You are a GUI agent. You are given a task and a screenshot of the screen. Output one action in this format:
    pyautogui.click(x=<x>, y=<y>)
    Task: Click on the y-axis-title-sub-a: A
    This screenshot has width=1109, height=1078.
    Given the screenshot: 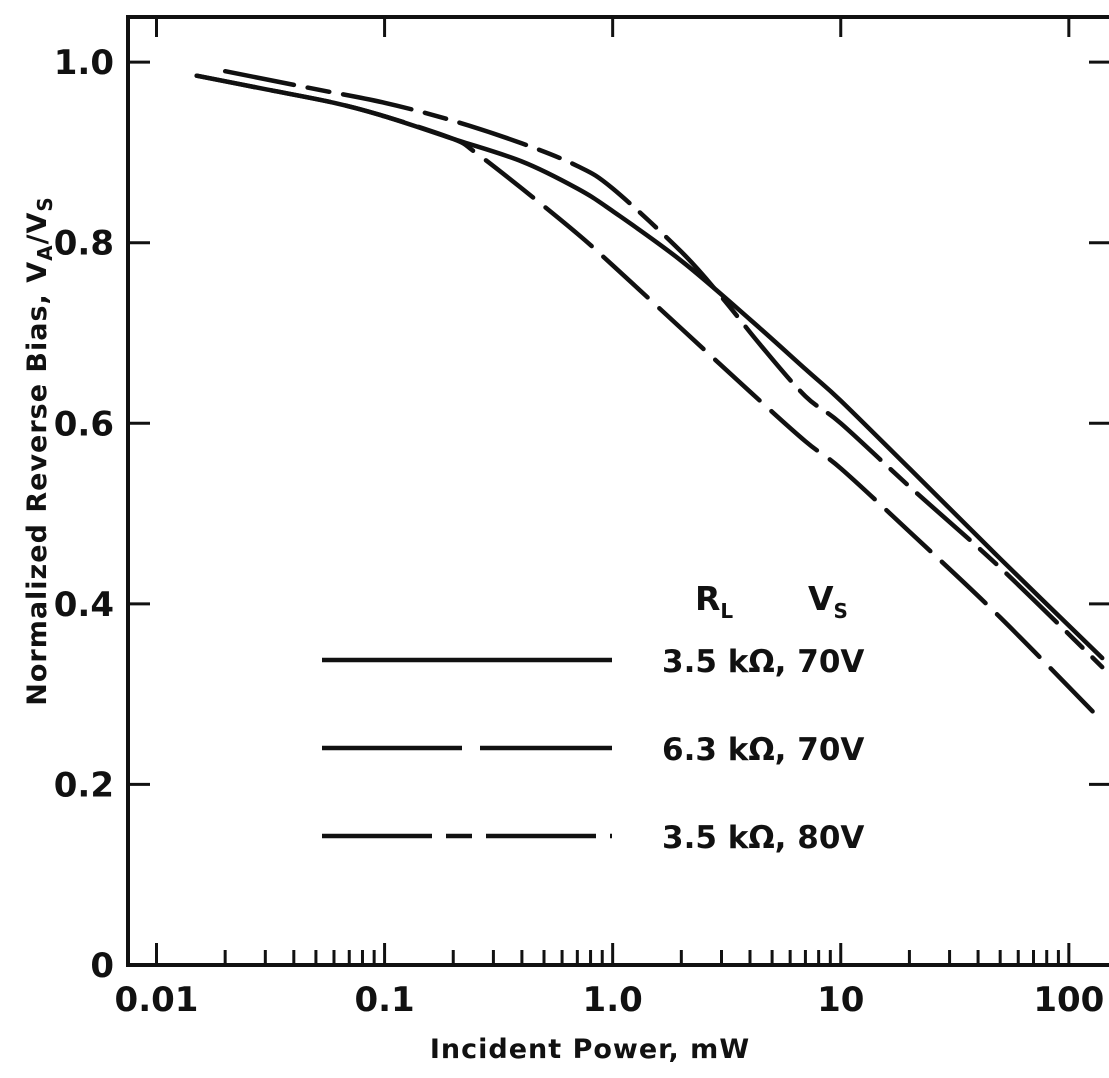 What is the action you would take?
    pyautogui.click(x=45, y=252)
    